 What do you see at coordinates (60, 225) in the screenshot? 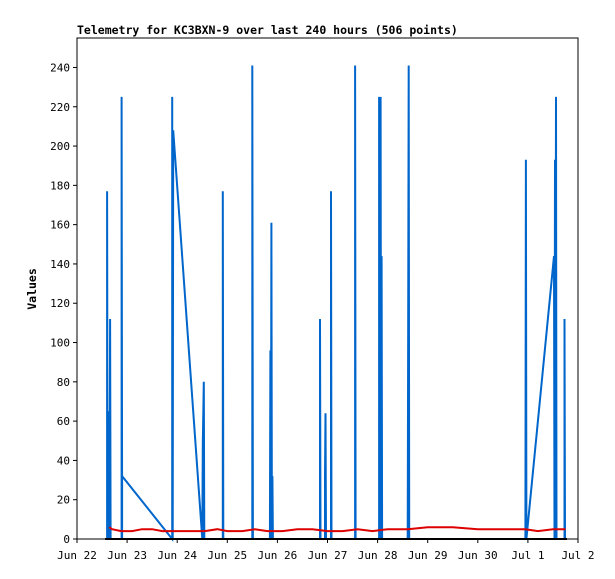
I see `y-tick-label: 160` at bounding box center [60, 225].